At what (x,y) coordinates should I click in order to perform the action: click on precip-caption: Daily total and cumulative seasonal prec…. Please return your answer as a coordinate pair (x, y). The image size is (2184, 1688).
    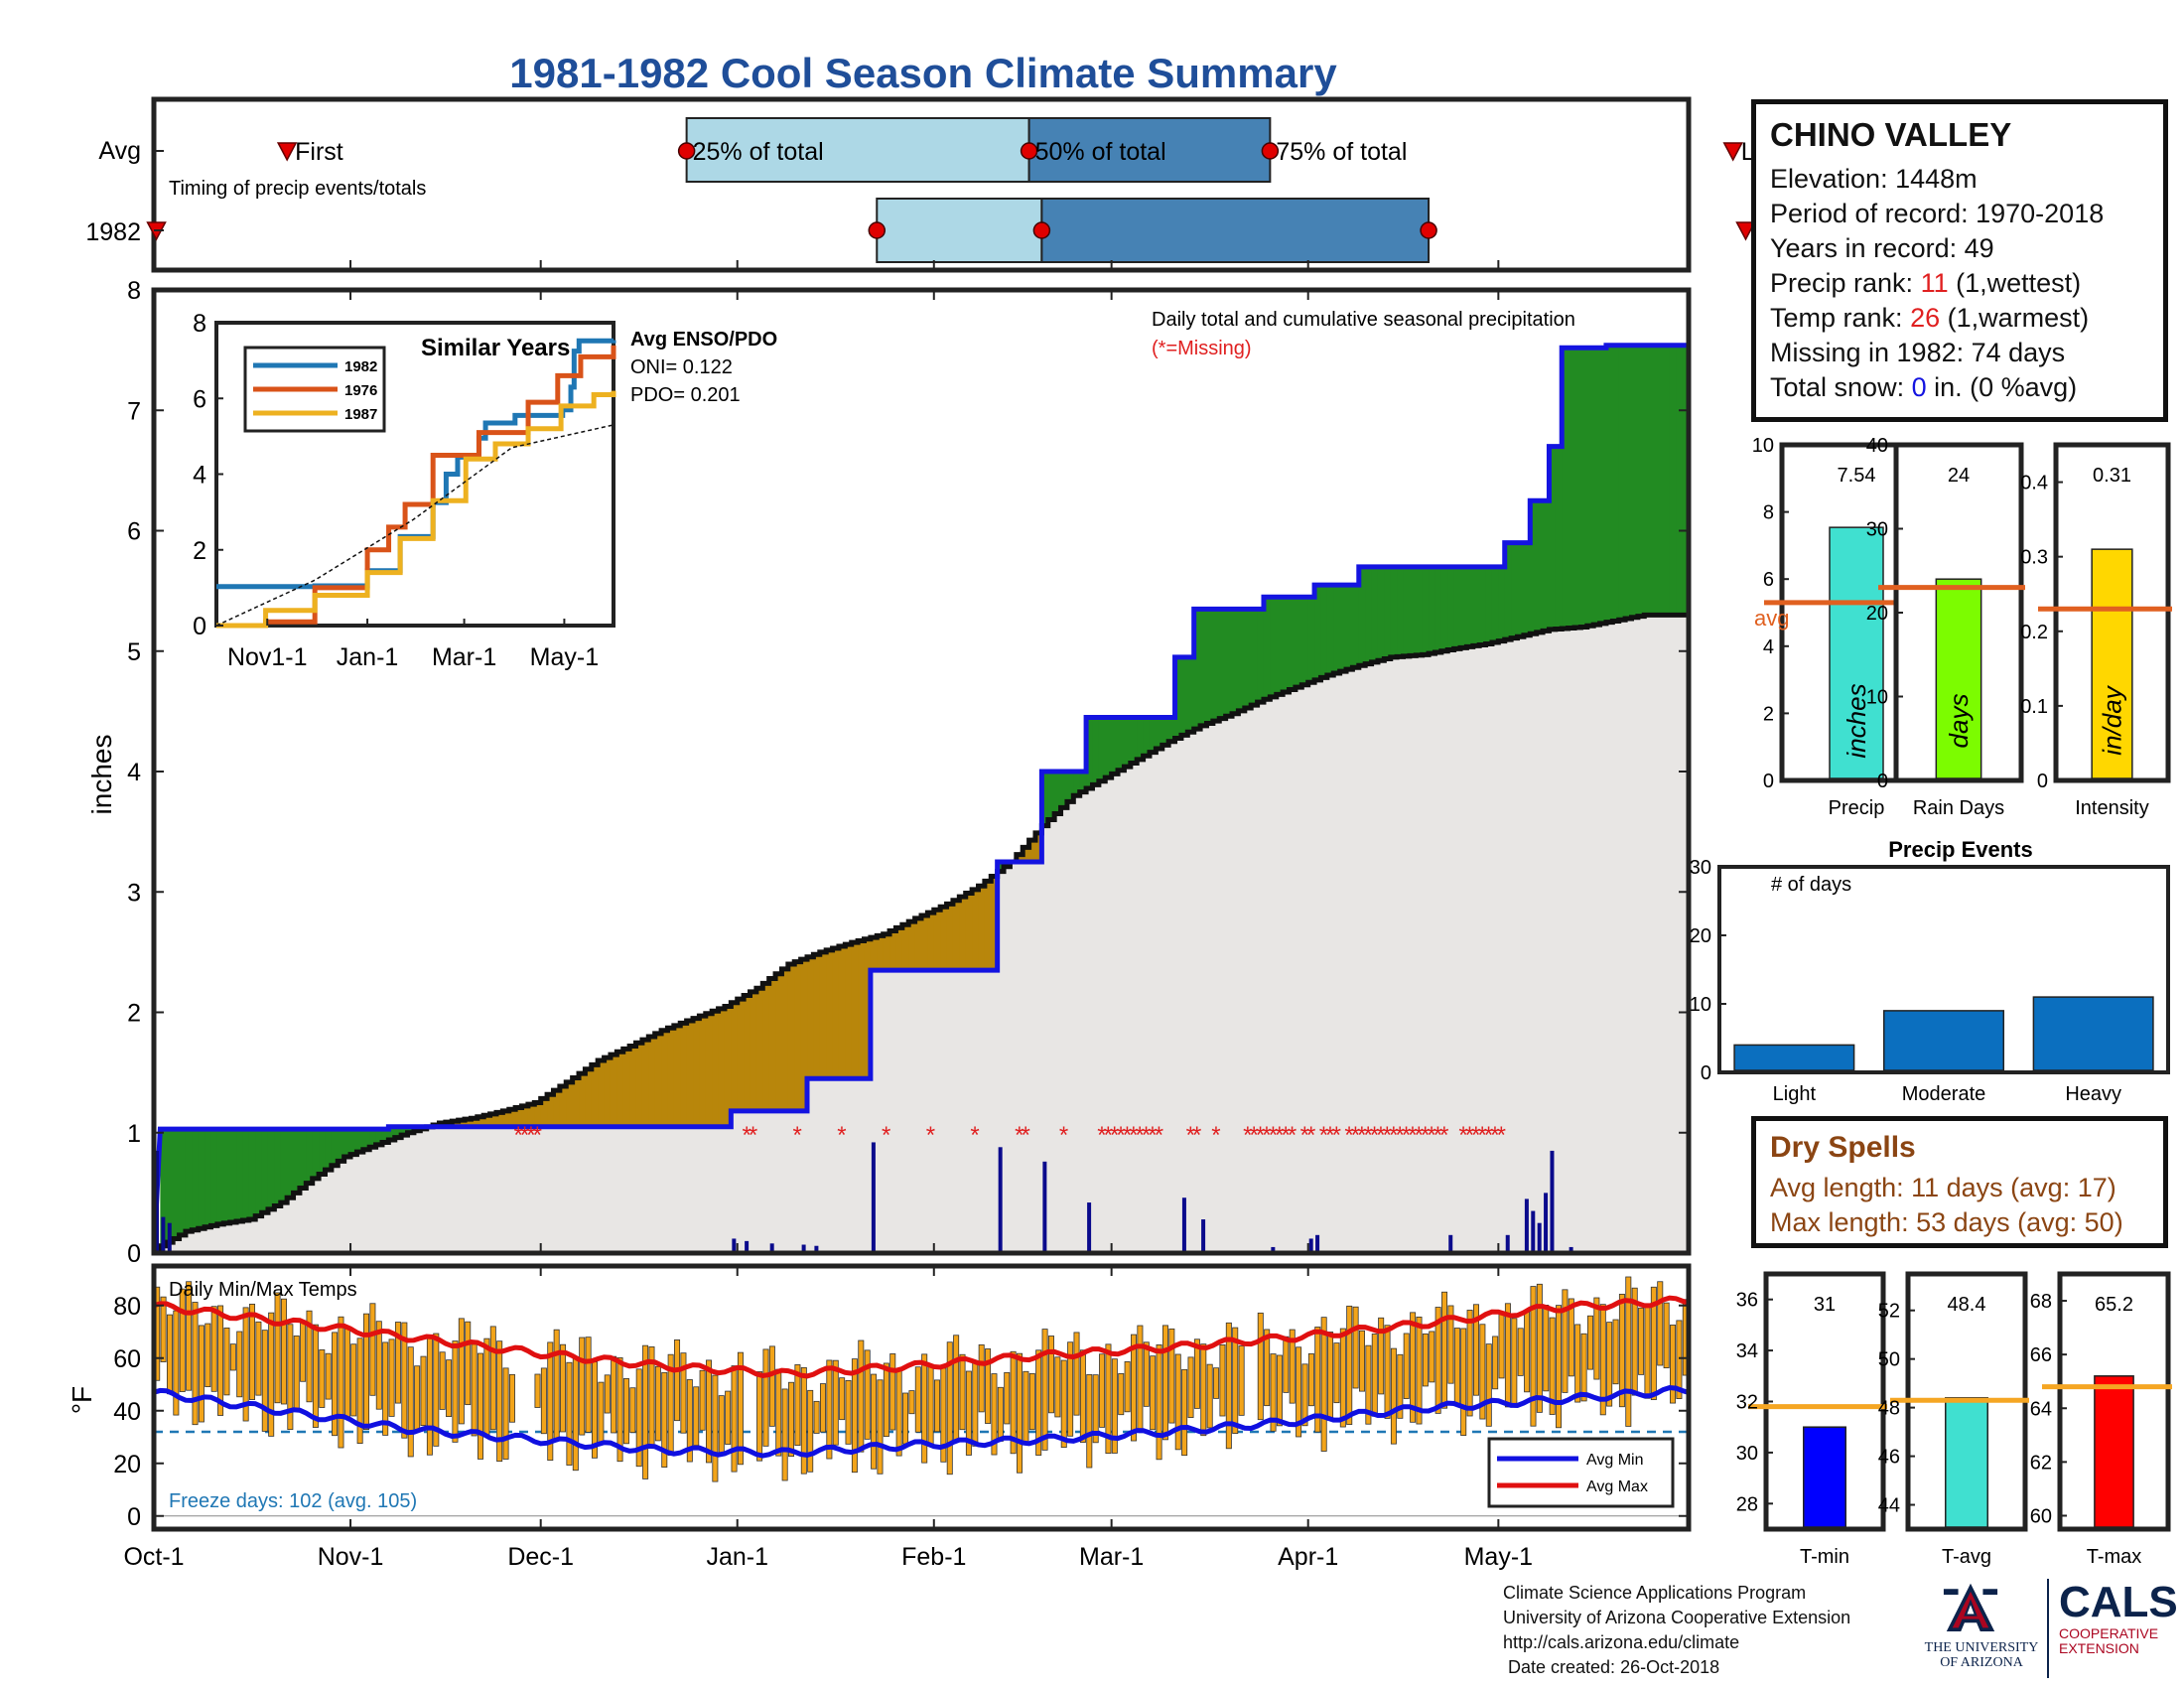
    Looking at the image, I should click on (1363, 320).